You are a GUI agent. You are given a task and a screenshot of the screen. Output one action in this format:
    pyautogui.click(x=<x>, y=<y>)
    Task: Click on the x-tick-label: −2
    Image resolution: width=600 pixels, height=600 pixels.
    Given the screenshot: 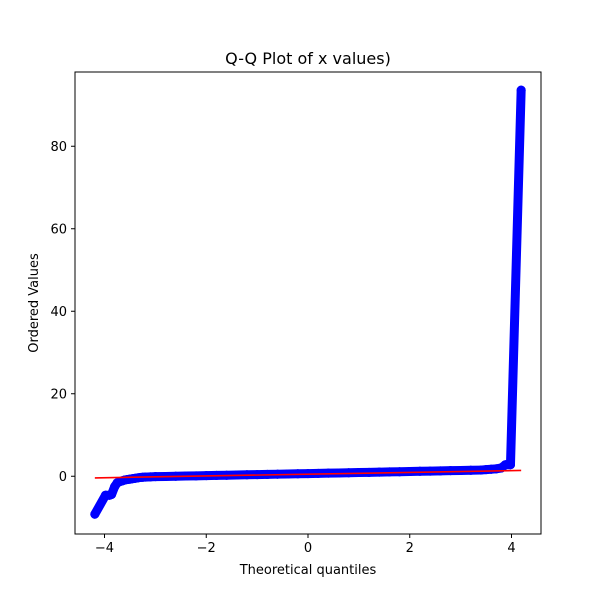 What is the action you would take?
    pyautogui.click(x=206, y=548)
    